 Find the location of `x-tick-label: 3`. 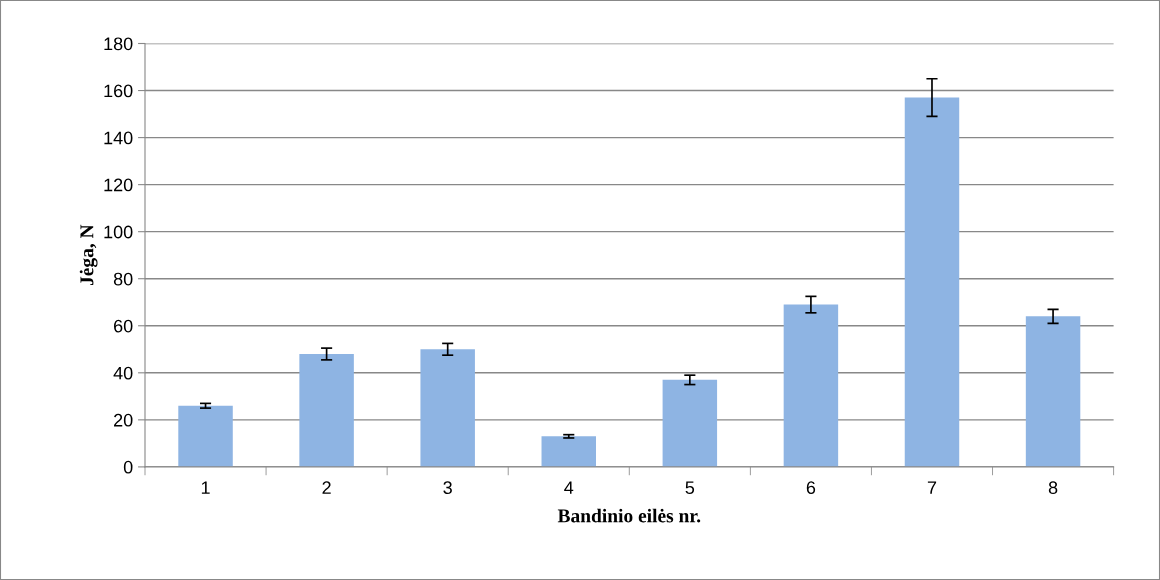

x-tick-label: 3 is located at coordinates (447, 488).